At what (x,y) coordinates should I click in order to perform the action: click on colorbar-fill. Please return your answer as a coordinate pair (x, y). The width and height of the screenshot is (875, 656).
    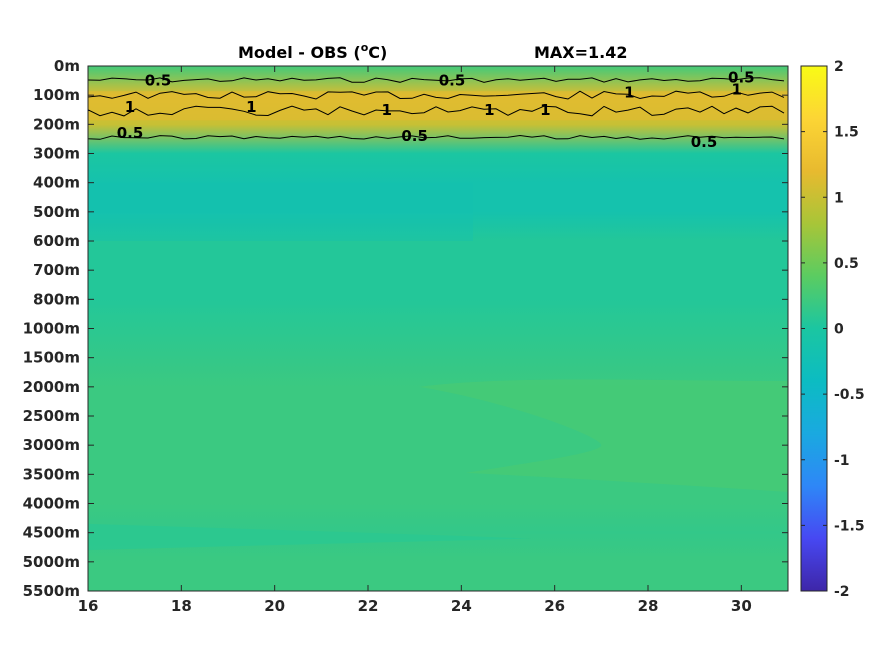
    Looking at the image, I should click on (814, 328).